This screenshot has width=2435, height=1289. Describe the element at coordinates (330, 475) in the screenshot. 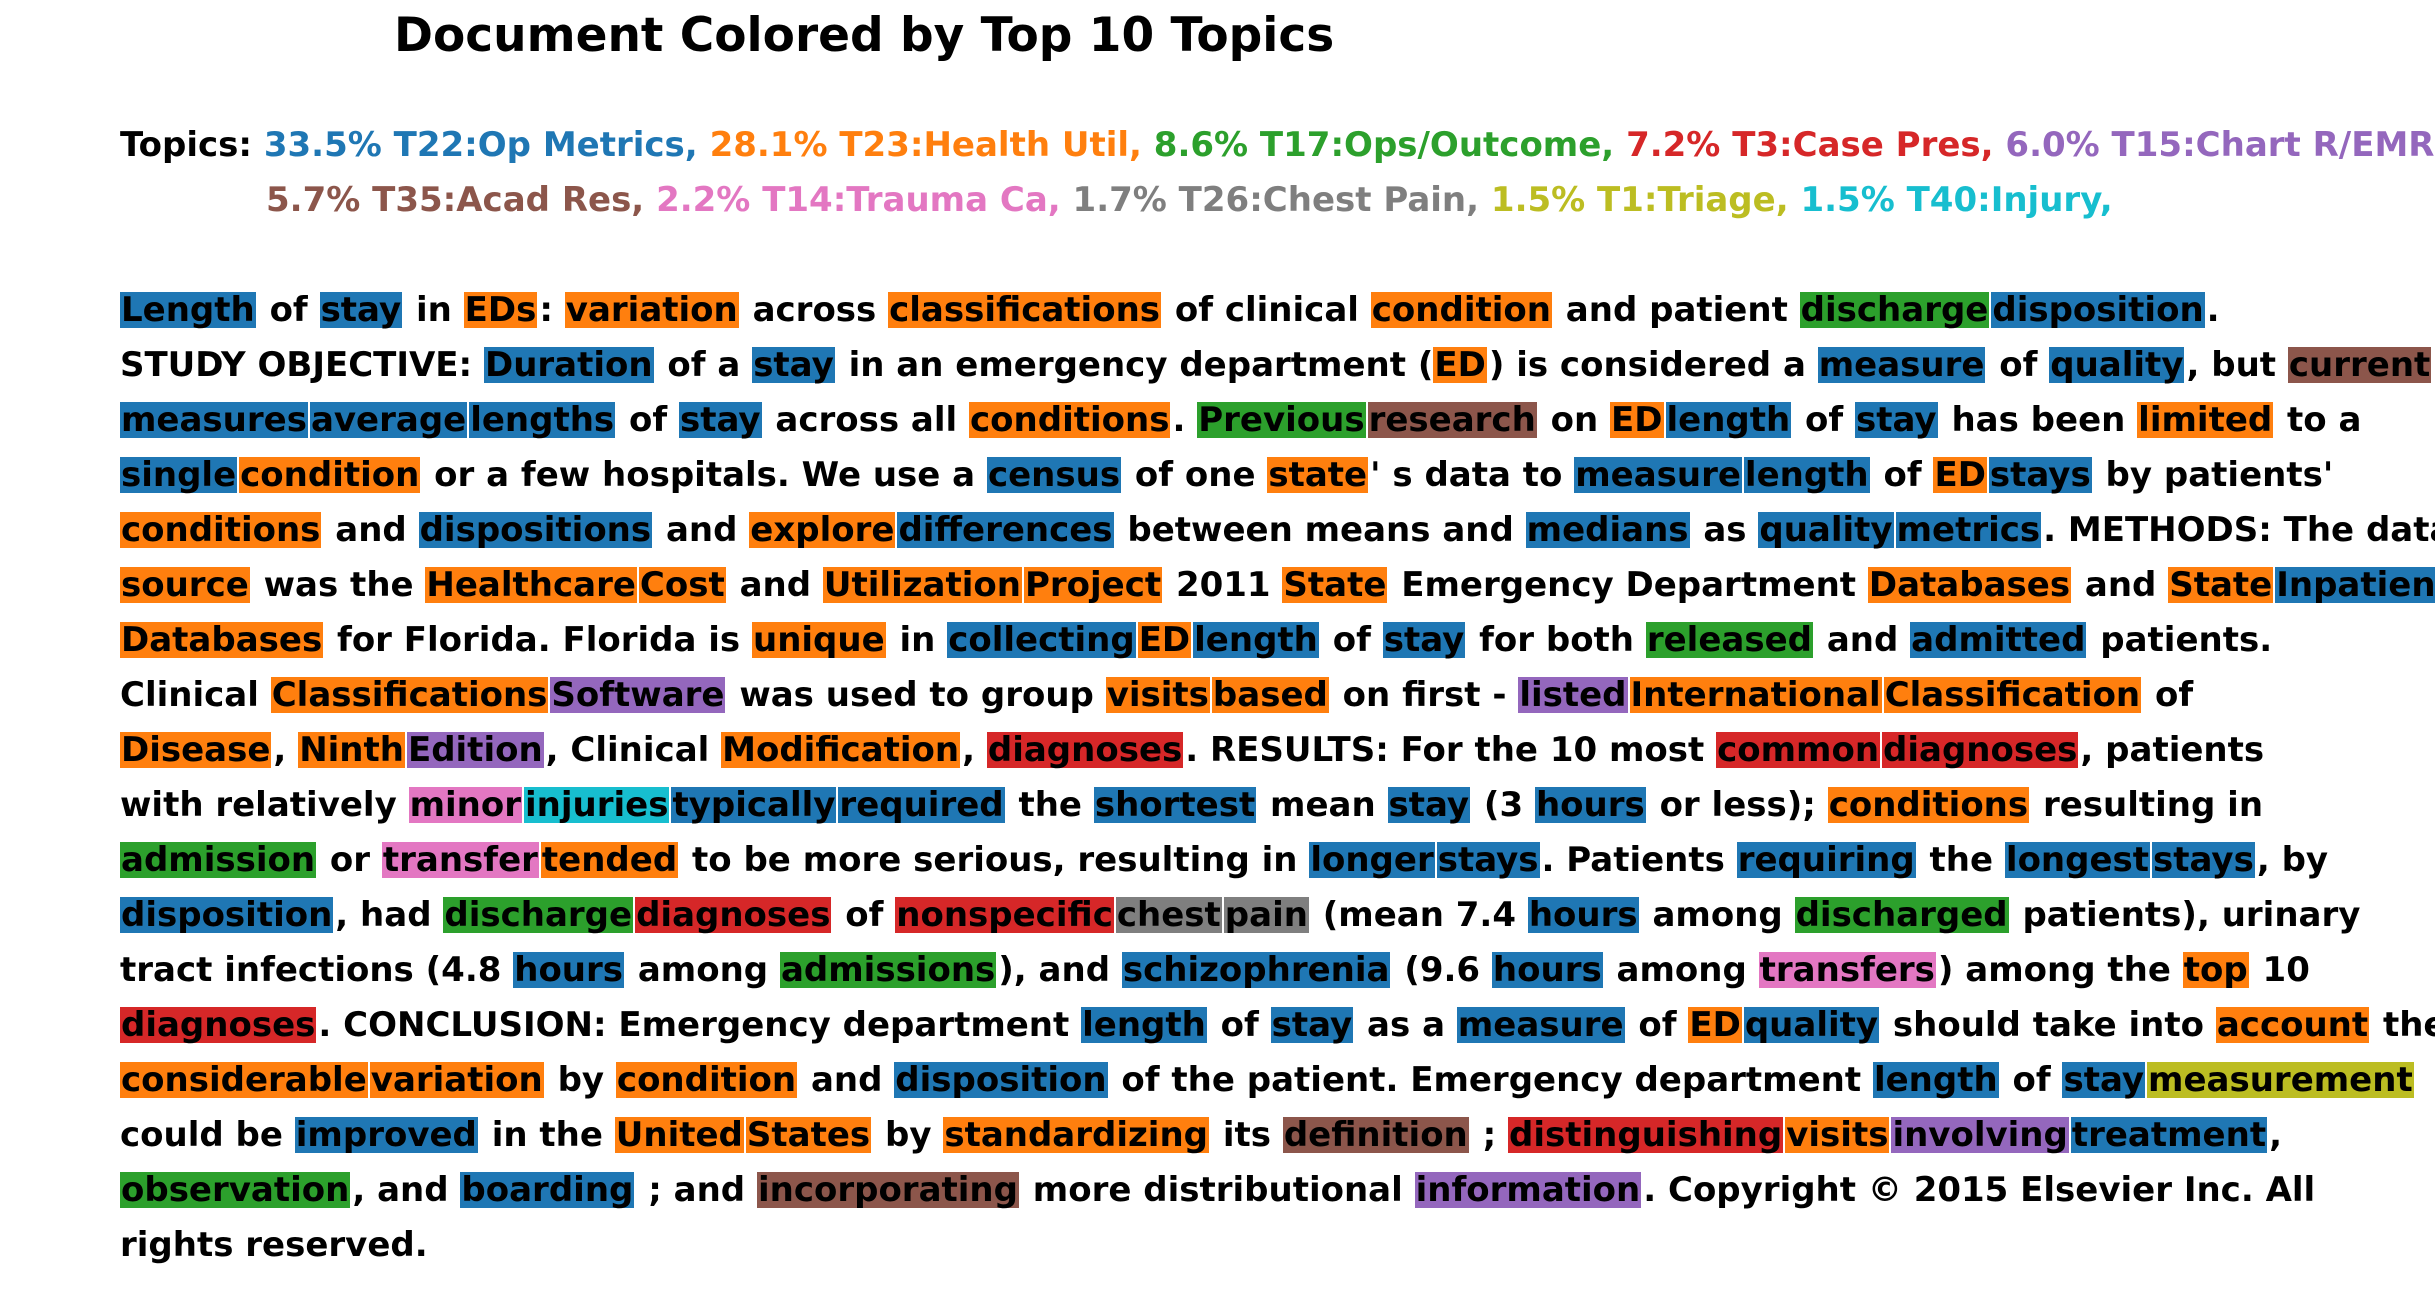

I see `topic-highlight-word: condition` at that location.